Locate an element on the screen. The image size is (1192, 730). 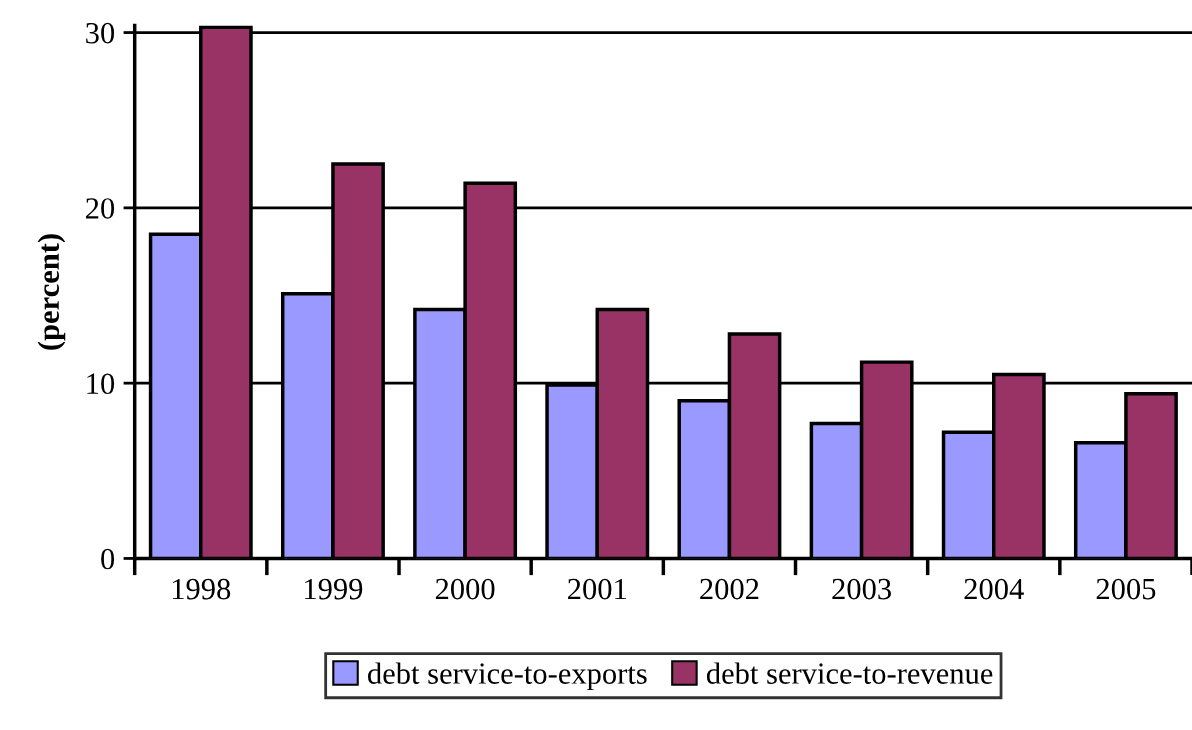
legend-label: debt service-to-revenue is located at coordinates (849, 673).